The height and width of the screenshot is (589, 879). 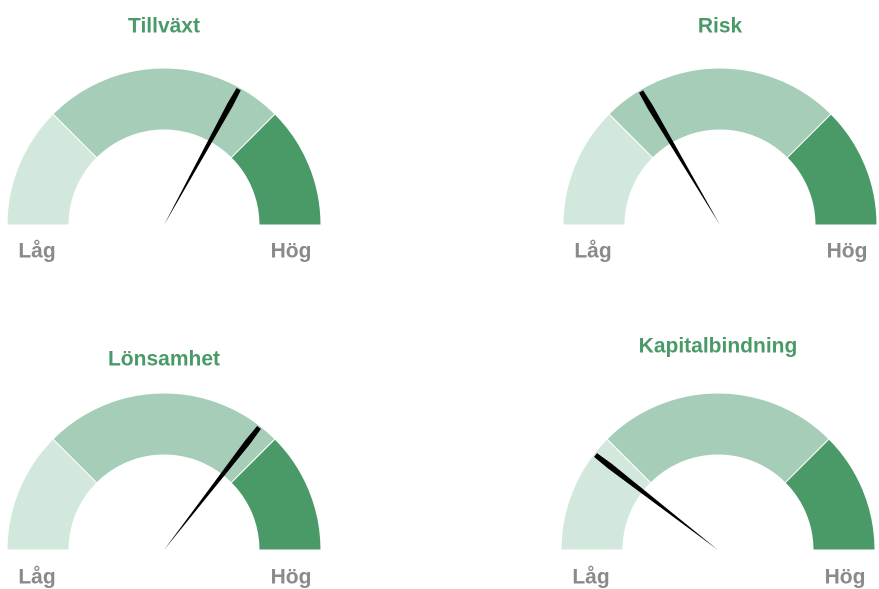 I want to click on gauge-title: Risk, so click(x=720, y=26).